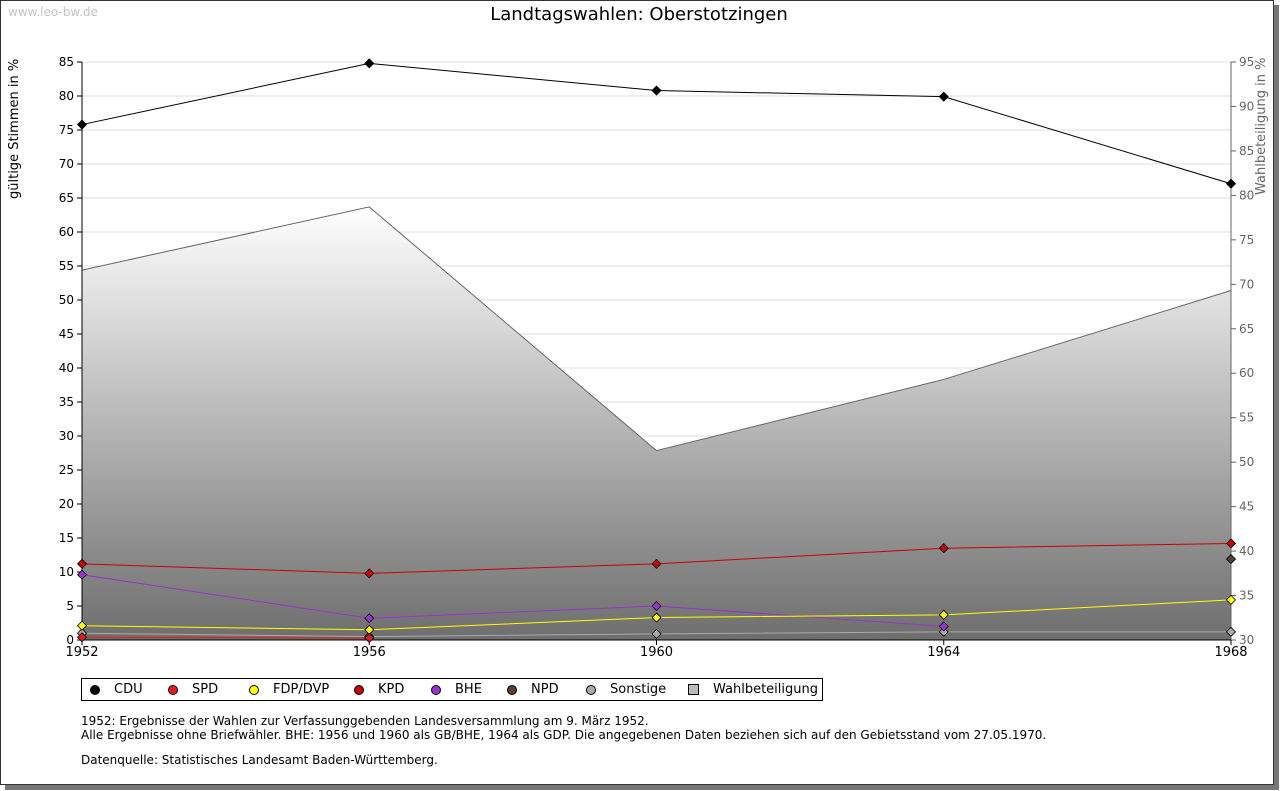  What do you see at coordinates (205, 689) in the screenshot?
I see `legend-label-spd: SPD` at bounding box center [205, 689].